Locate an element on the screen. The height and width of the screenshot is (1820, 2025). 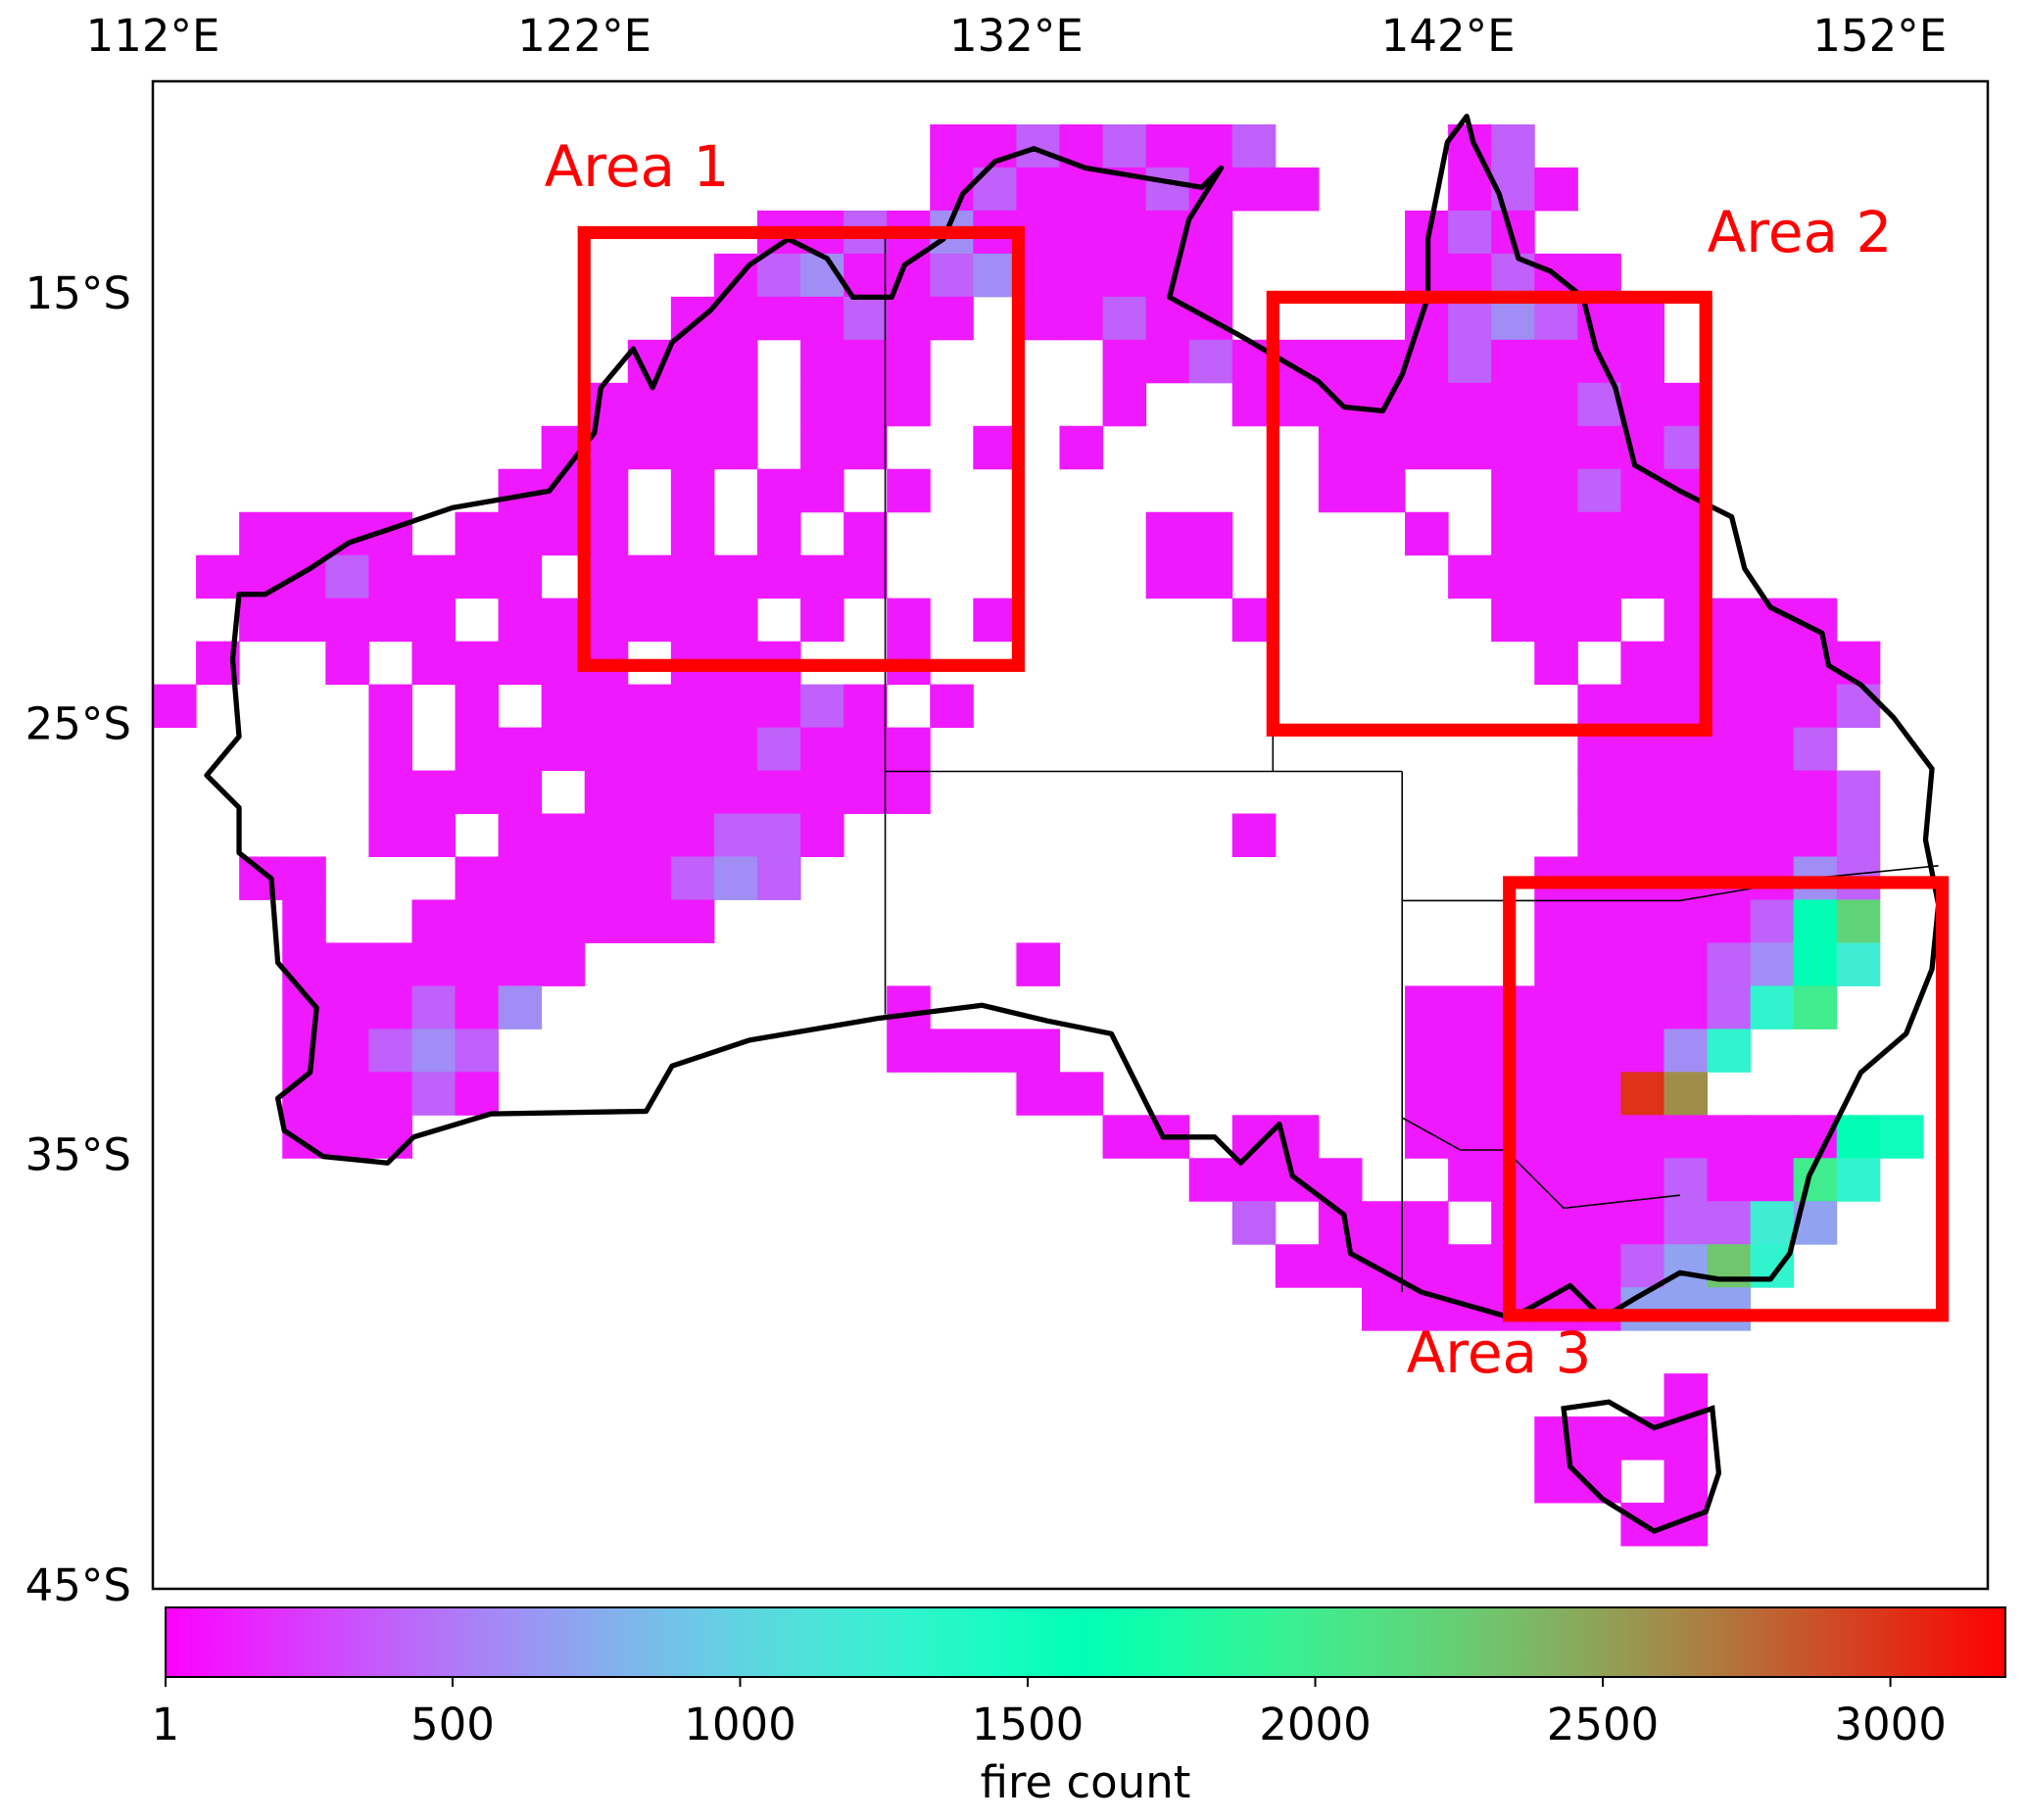
annotation: Area 1 is located at coordinates (637, 166).